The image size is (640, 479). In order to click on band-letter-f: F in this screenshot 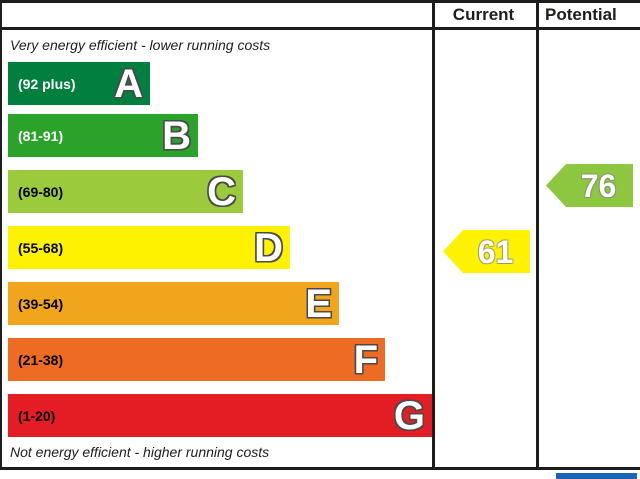, I will do `click(365, 359)`.